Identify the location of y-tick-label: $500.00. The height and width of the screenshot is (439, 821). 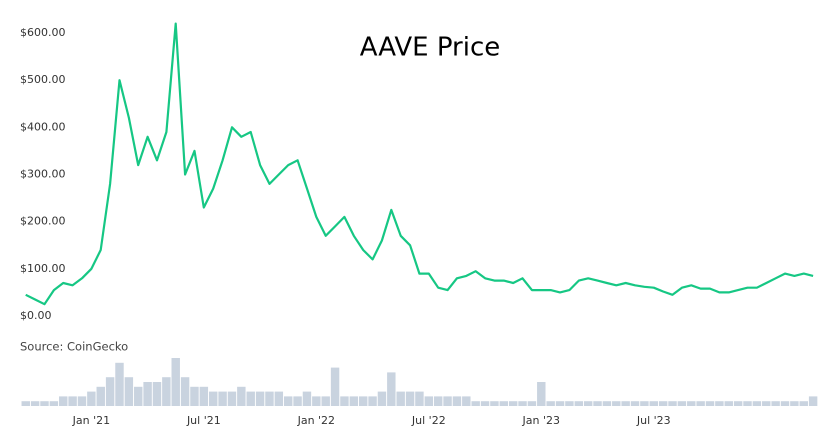
(43, 79).